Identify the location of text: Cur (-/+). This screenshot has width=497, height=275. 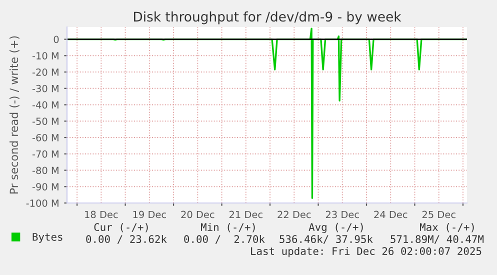
(121, 227).